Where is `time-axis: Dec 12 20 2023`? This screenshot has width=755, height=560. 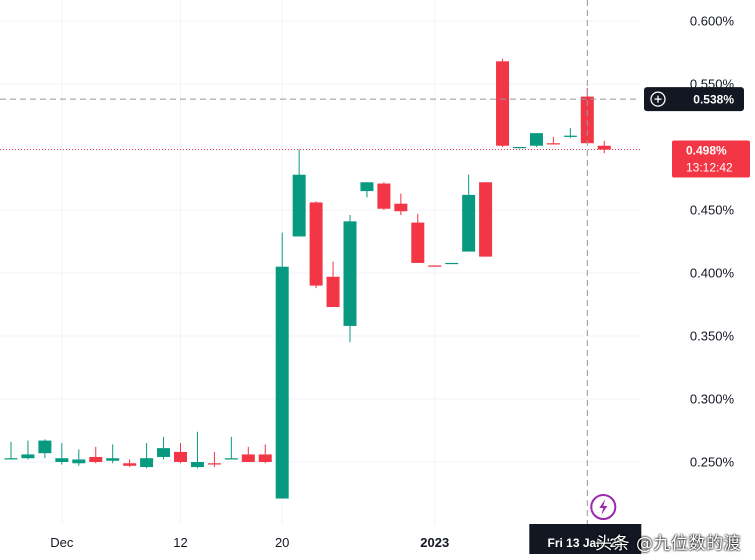 time-axis: Dec 12 20 2023 is located at coordinates (249, 542).